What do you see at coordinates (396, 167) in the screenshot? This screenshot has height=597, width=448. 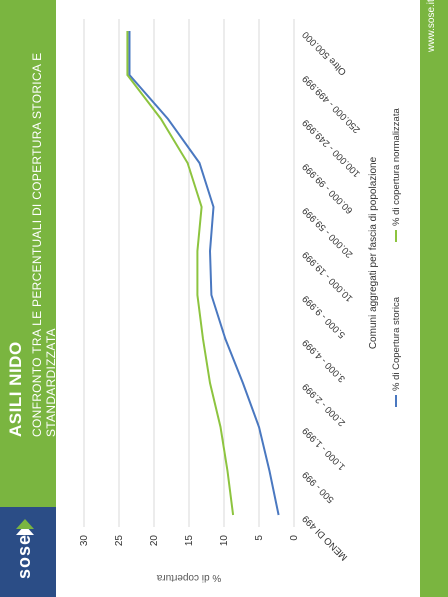 I see `legend-label: % di copertura normalizzata` at bounding box center [396, 167].